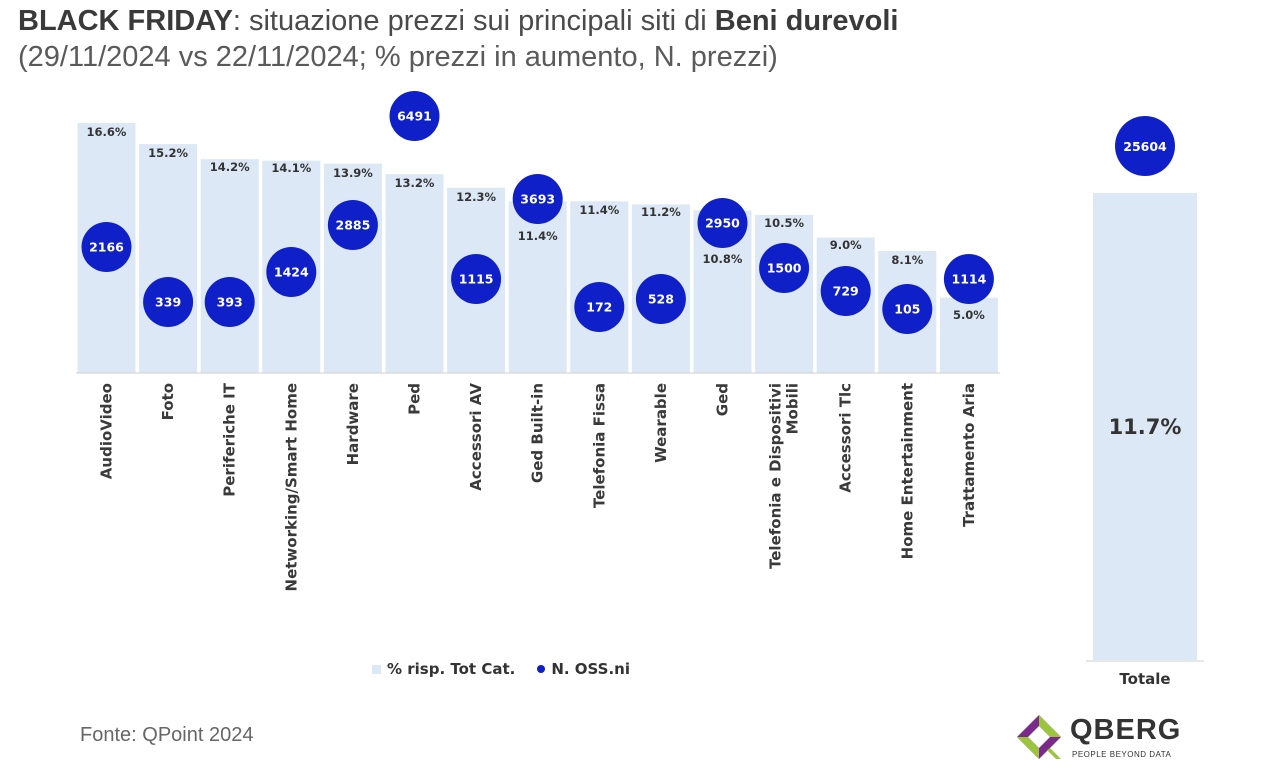 The width and height of the screenshot is (1280, 768). Describe the element at coordinates (1144, 679) in the screenshot. I see `category-label-totale: Totale` at that location.